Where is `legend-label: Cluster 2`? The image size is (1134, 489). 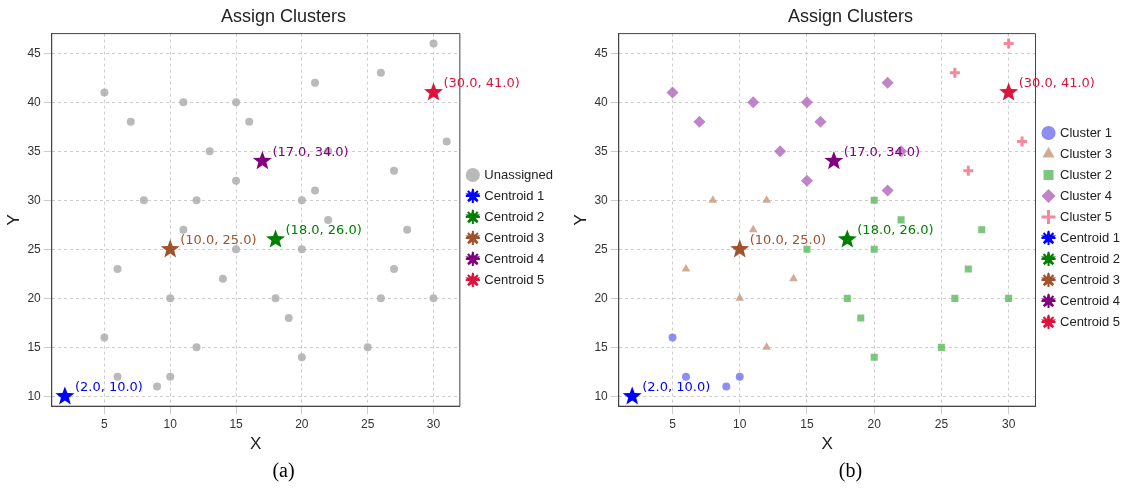
legend-label: Cluster 2 is located at coordinates (1086, 174).